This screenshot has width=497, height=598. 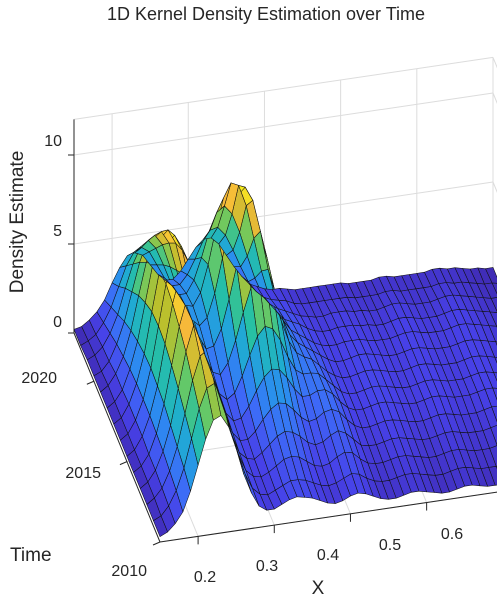 What do you see at coordinates (452, 534) in the screenshot?
I see `x-tick-label: 0.6` at bounding box center [452, 534].